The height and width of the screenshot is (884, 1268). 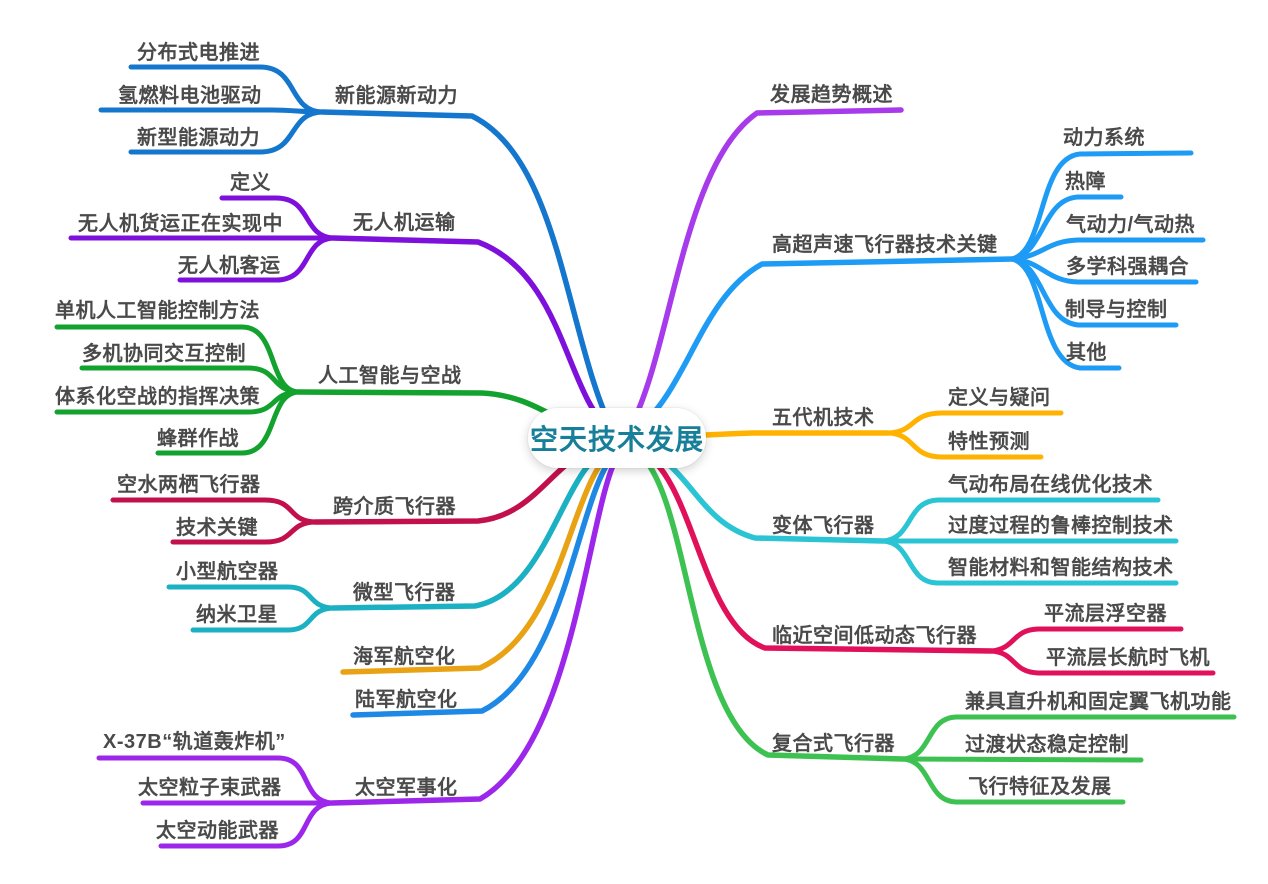 What do you see at coordinates (833, 744) in the screenshot?
I see `node-compound-aircraft: 复合式飞行器` at bounding box center [833, 744].